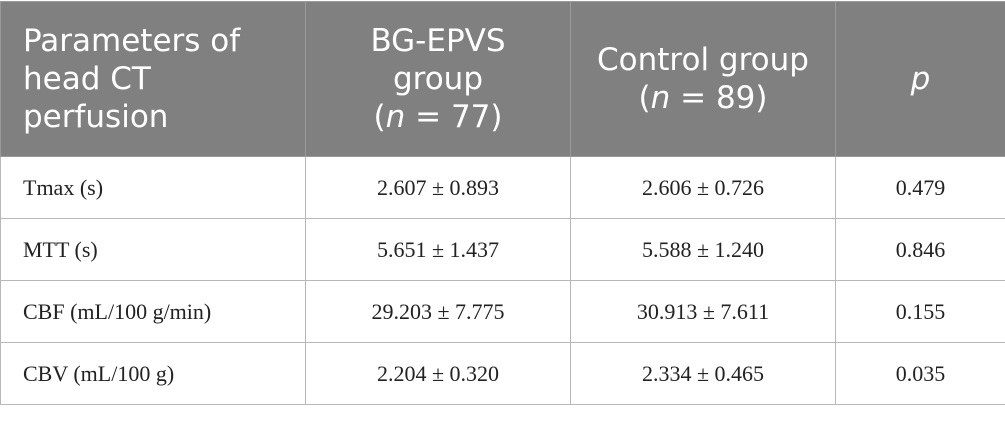 Image resolution: width=1005 pixels, height=421 pixels. Describe the element at coordinates (438, 312) in the screenshot. I see `table-cell: 29.203 ± 7.775` at that location.